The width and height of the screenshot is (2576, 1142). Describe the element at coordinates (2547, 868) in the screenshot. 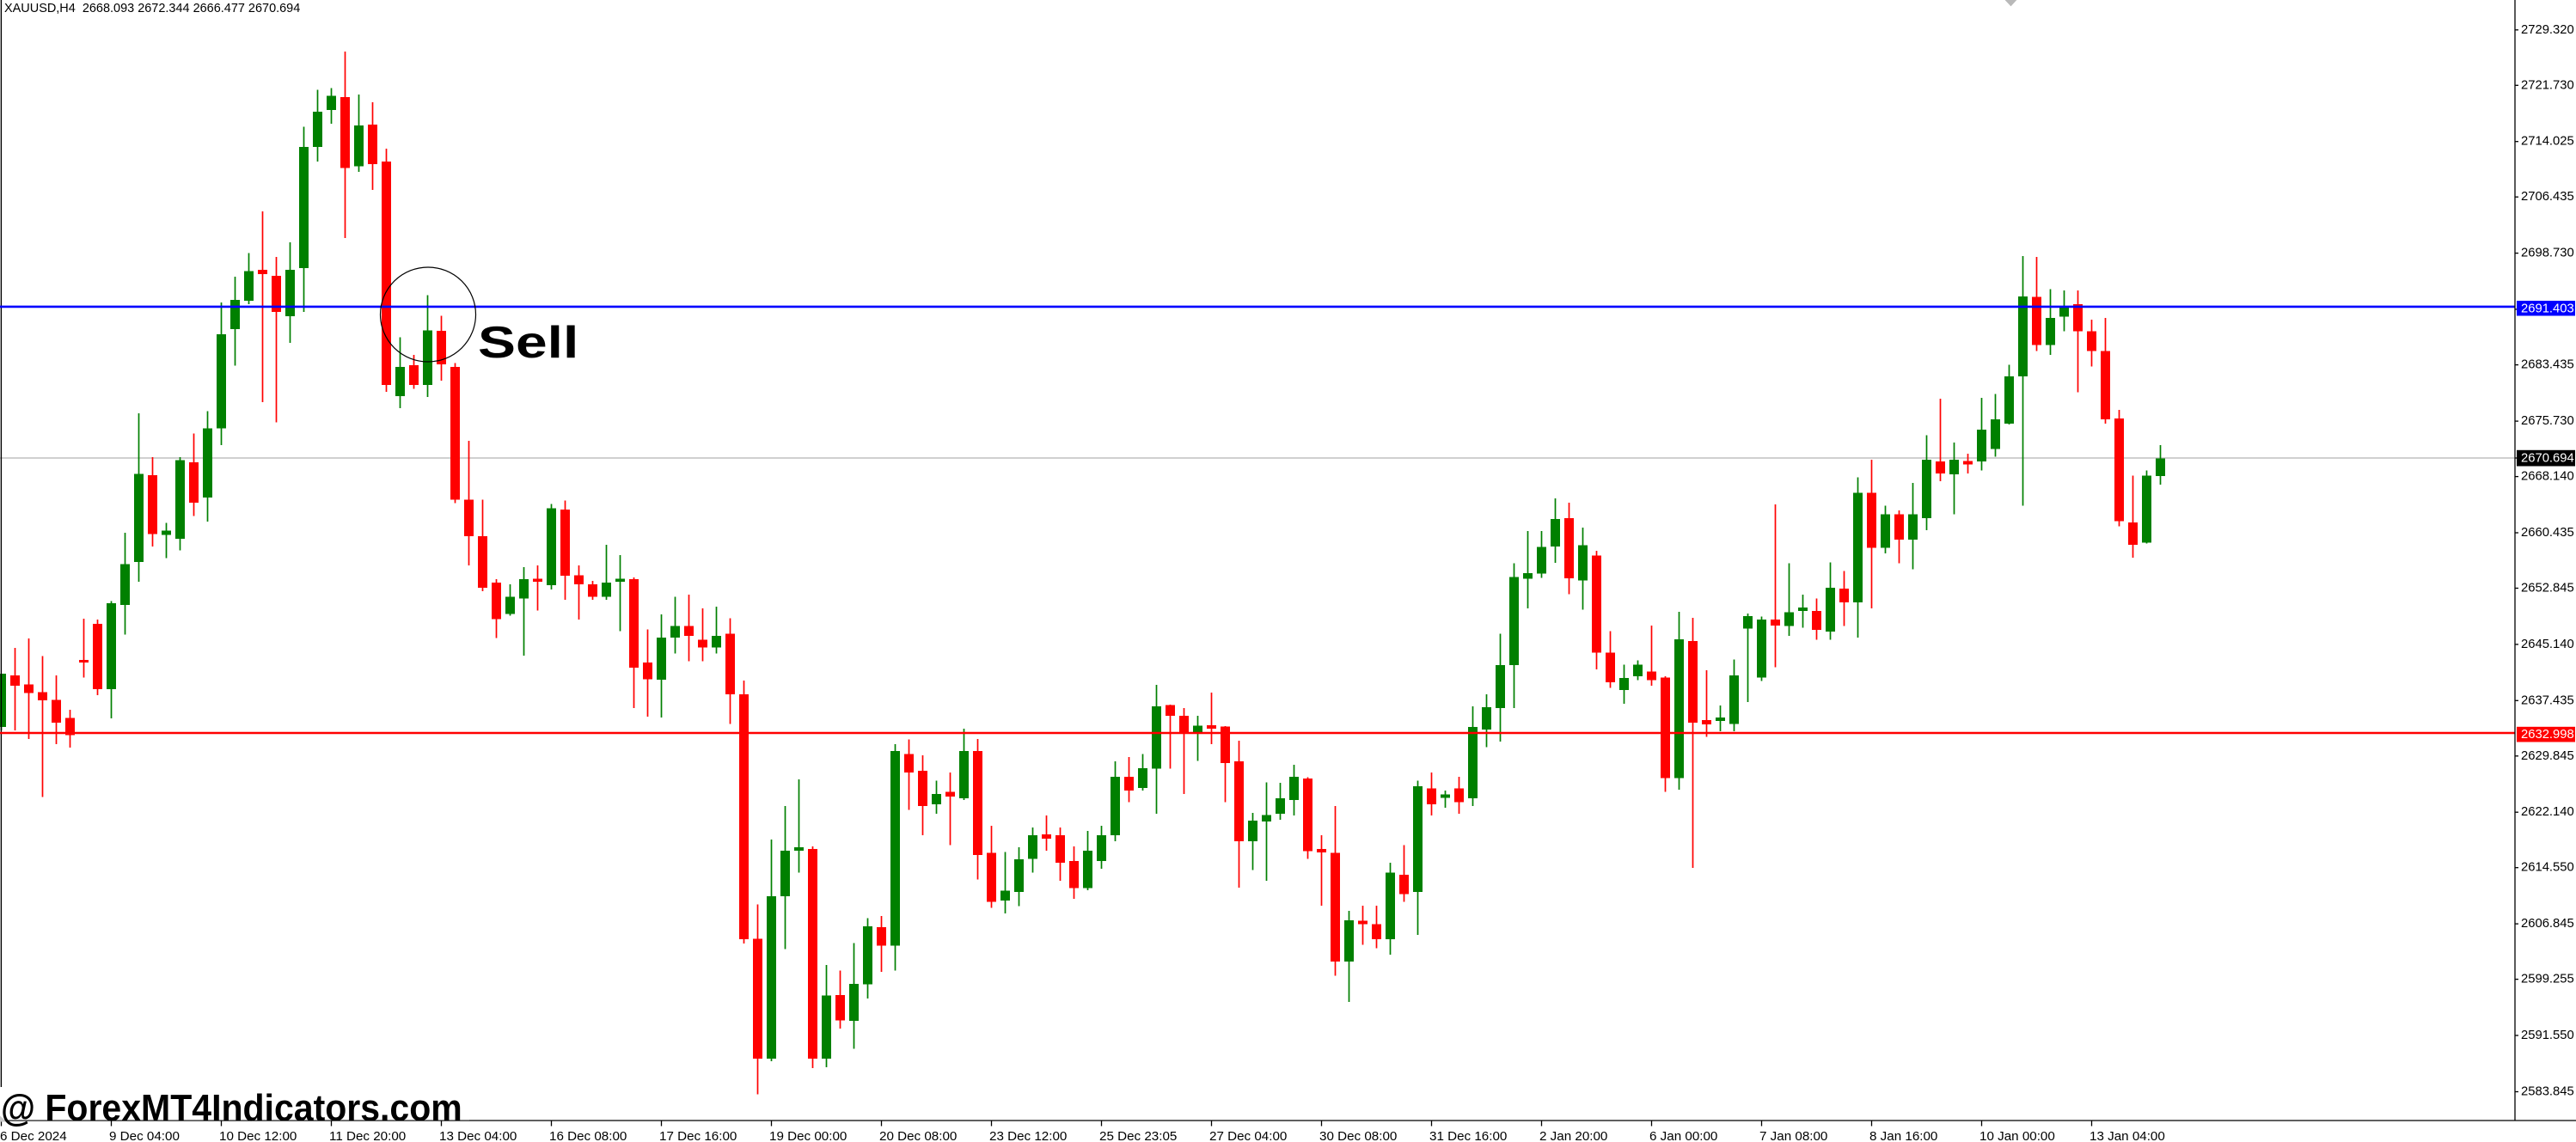

I see `svg-text: 2614.550` at that location.